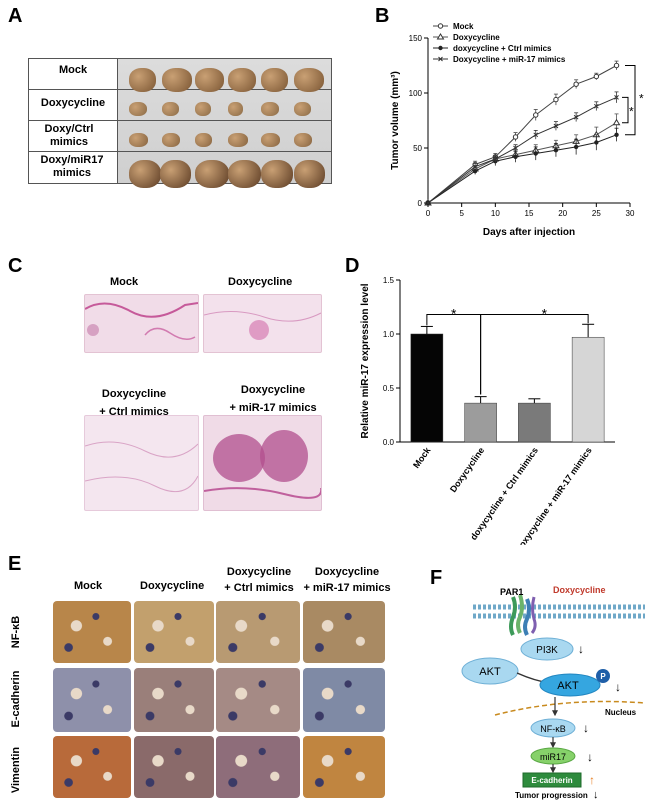  What do you see at coordinates (467, 469) in the screenshot?
I see `category-label: Doxycycline` at bounding box center [467, 469].